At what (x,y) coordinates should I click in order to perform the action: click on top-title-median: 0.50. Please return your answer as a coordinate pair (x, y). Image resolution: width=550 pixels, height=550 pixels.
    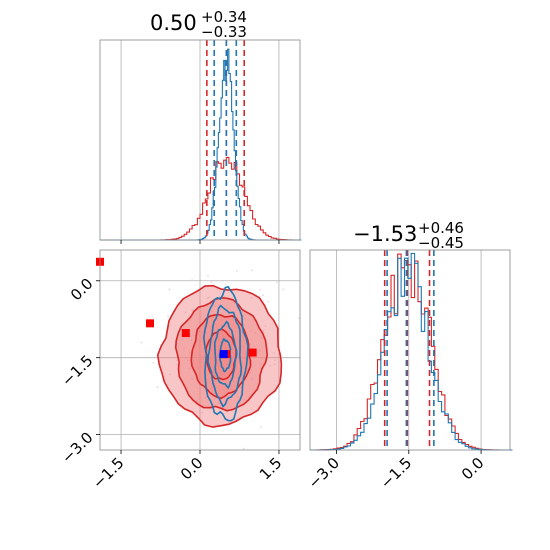
    Looking at the image, I should click on (173, 23).